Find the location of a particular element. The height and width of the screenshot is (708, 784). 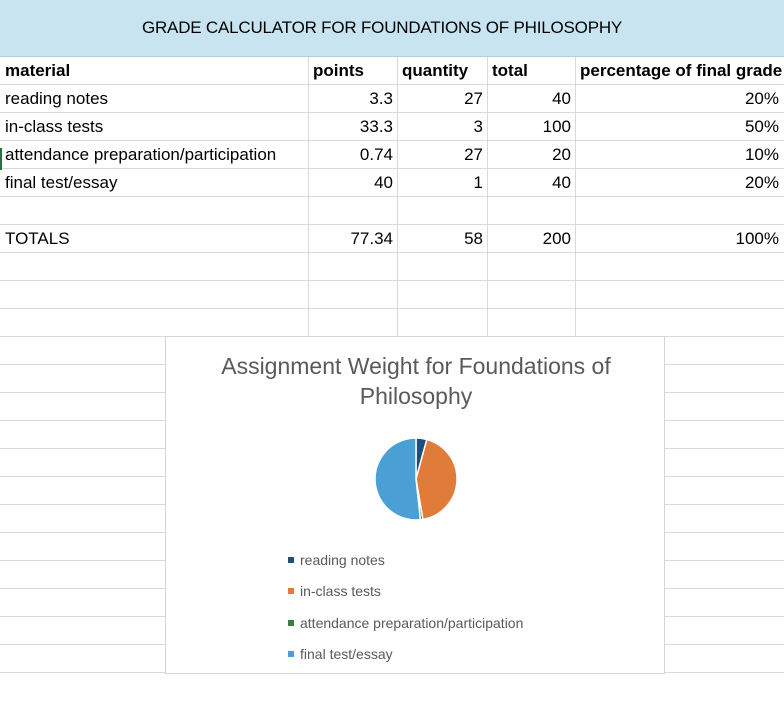

legend-item: in-class tests is located at coordinates (405, 592).